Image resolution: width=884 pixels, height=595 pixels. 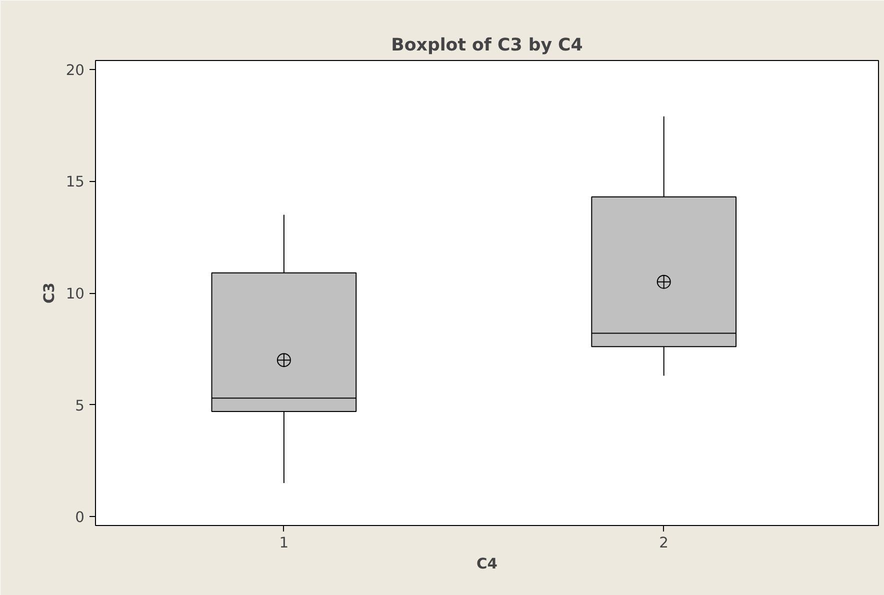 What do you see at coordinates (487, 46) in the screenshot?
I see `chart-title: Boxplot of C3 by C4` at bounding box center [487, 46].